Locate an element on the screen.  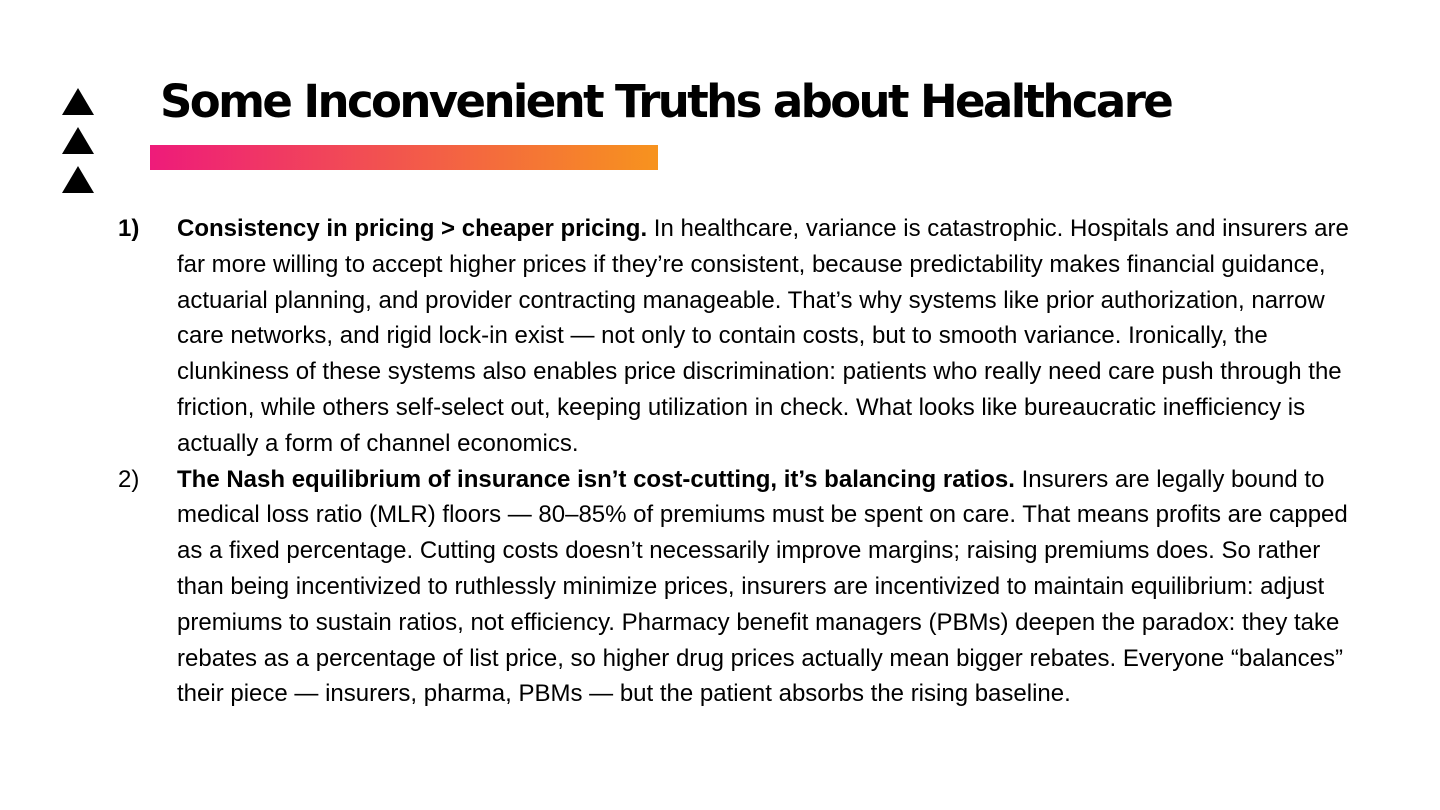
triangle-stack-decoration is located at coordinates (79, 146).